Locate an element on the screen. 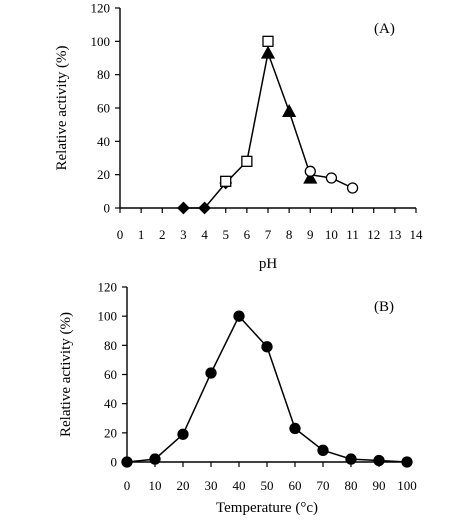 The image size is (474, 521). x-tick-label: 7 is located at coordinates (268, 234).